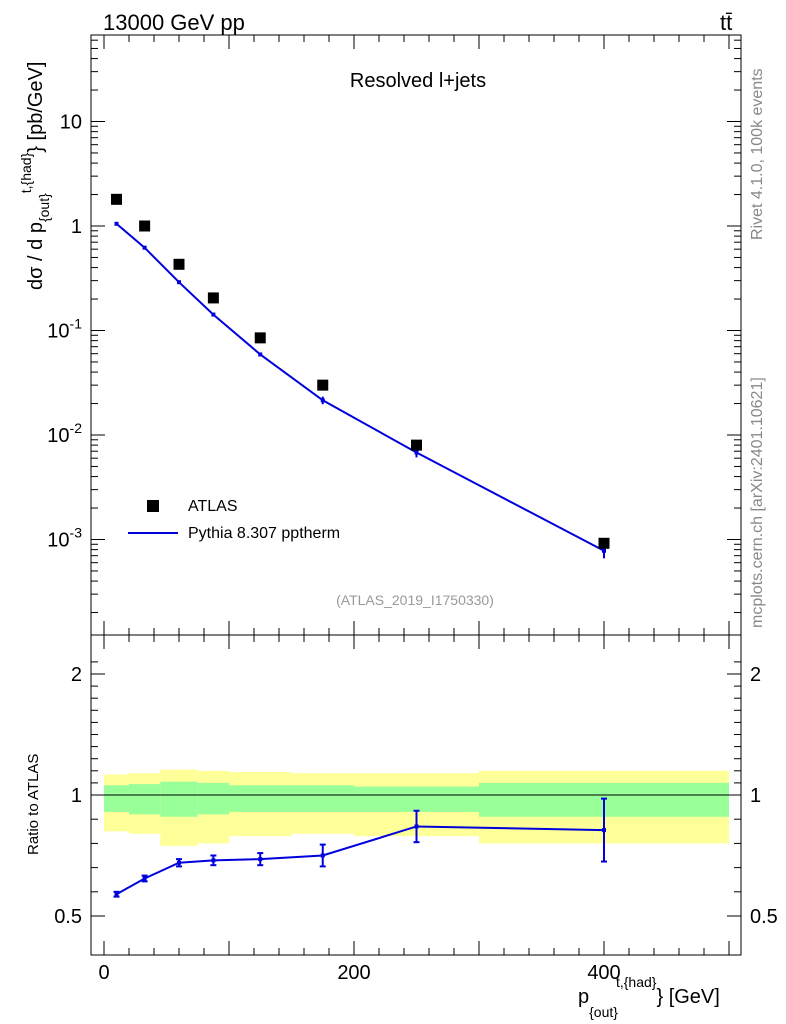  Describe the element at coordinates (153, 506) in the screenshot. I see `legend-atlas-marker` at that location.